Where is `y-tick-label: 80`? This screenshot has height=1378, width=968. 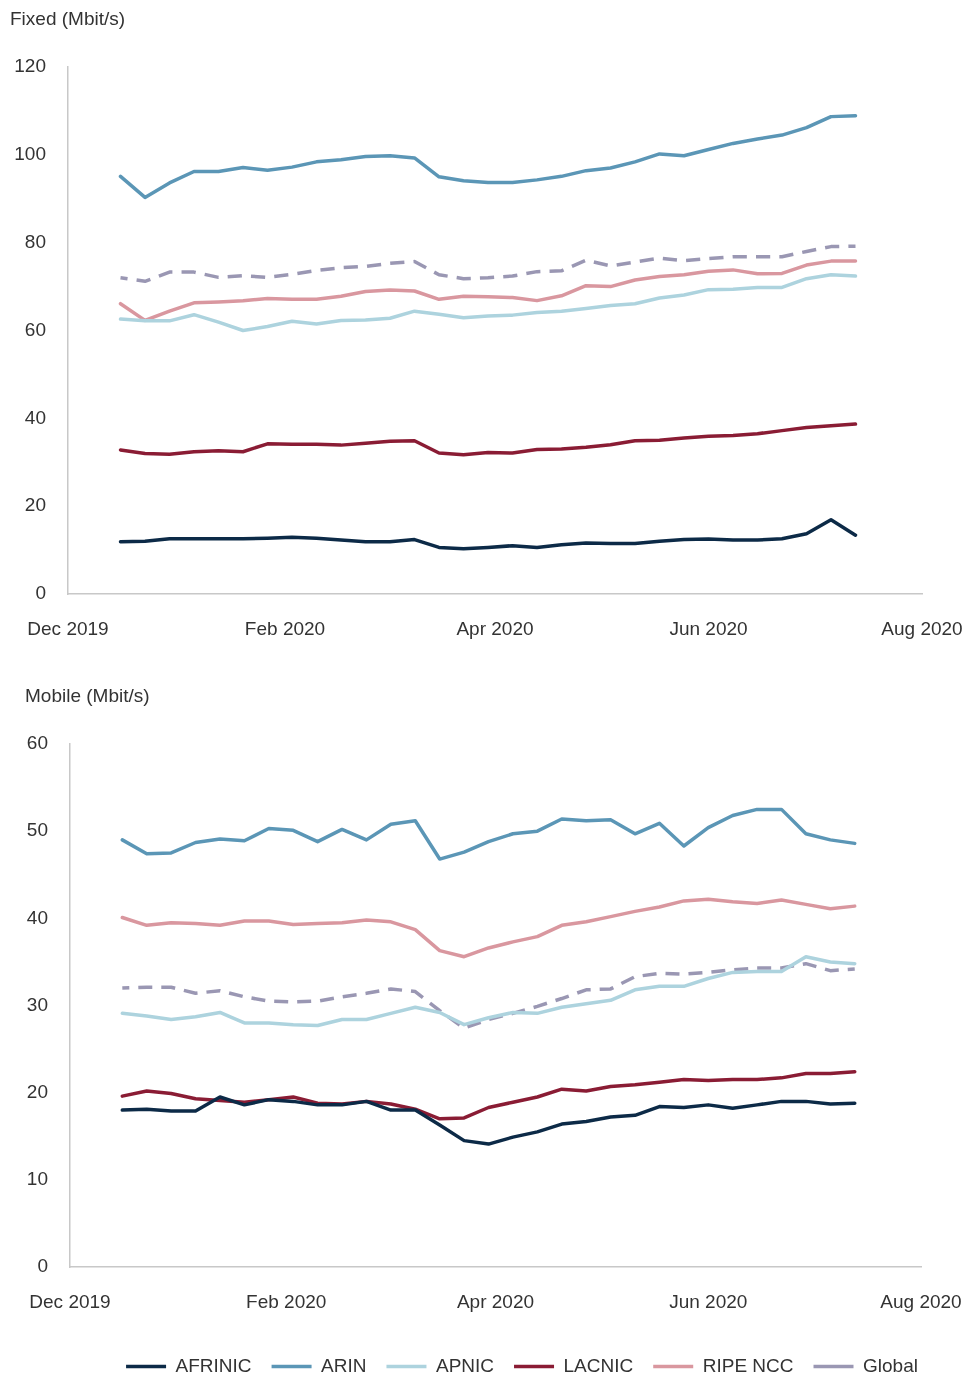 y-tick-label: 80 is located at coordinates (35, 241).